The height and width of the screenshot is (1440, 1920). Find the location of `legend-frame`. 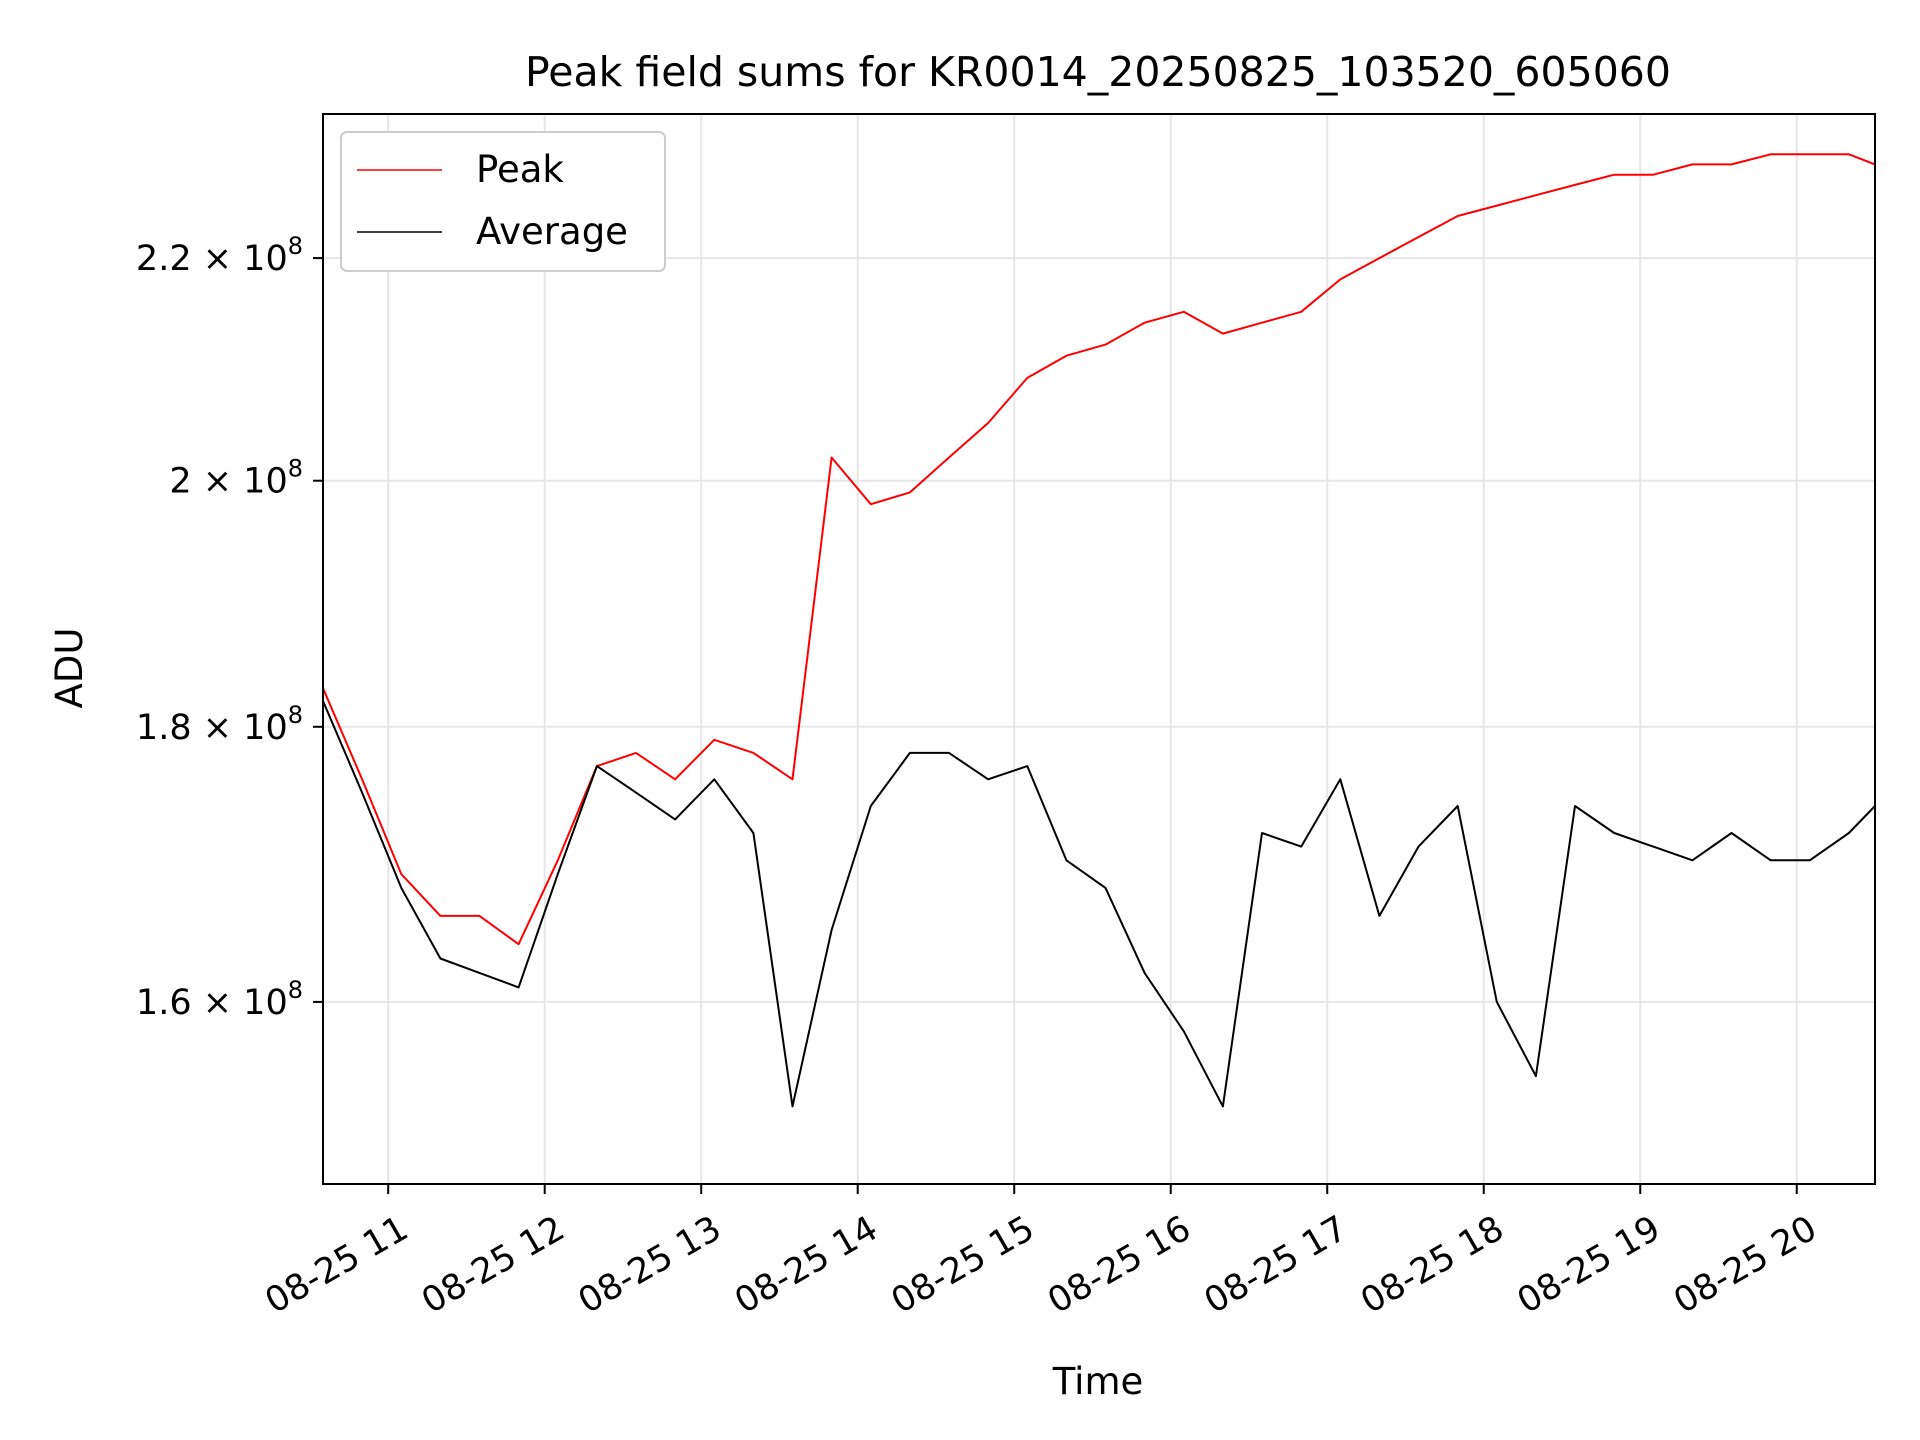

legend-frame is located at coordinates (503, 201).